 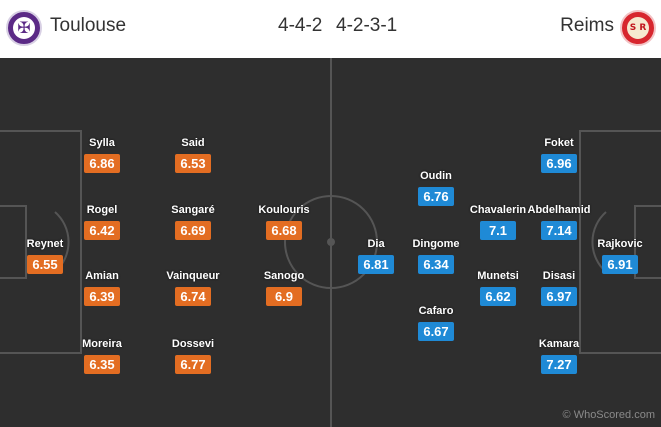 I want to click on player-munetsi: Munetsi 6.62, so click(x=498, y=287).